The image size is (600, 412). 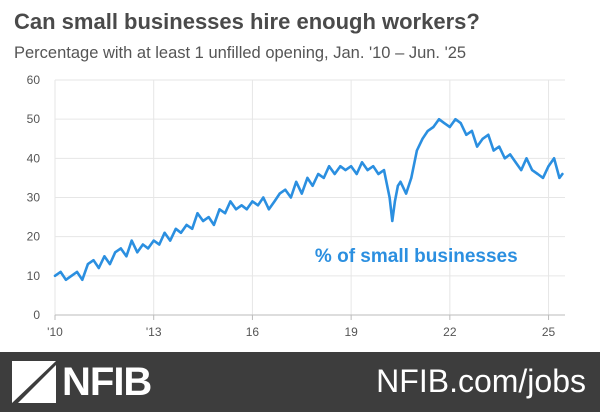 I want to click on y-tick-label: 30, so click(x=34, y=198).